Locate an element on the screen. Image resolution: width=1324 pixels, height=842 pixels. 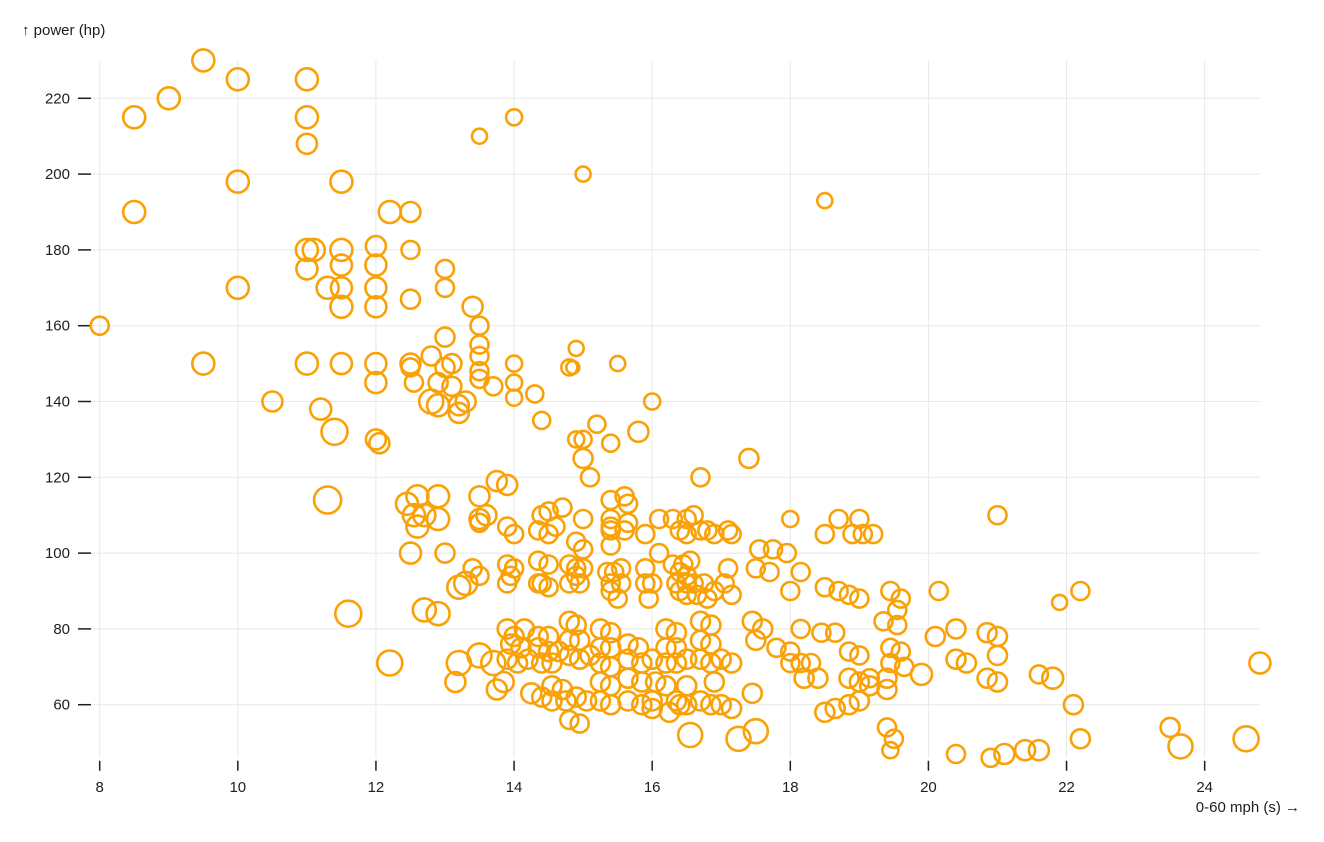
y-tick-label: 80 is located at coordinates (61, 629).